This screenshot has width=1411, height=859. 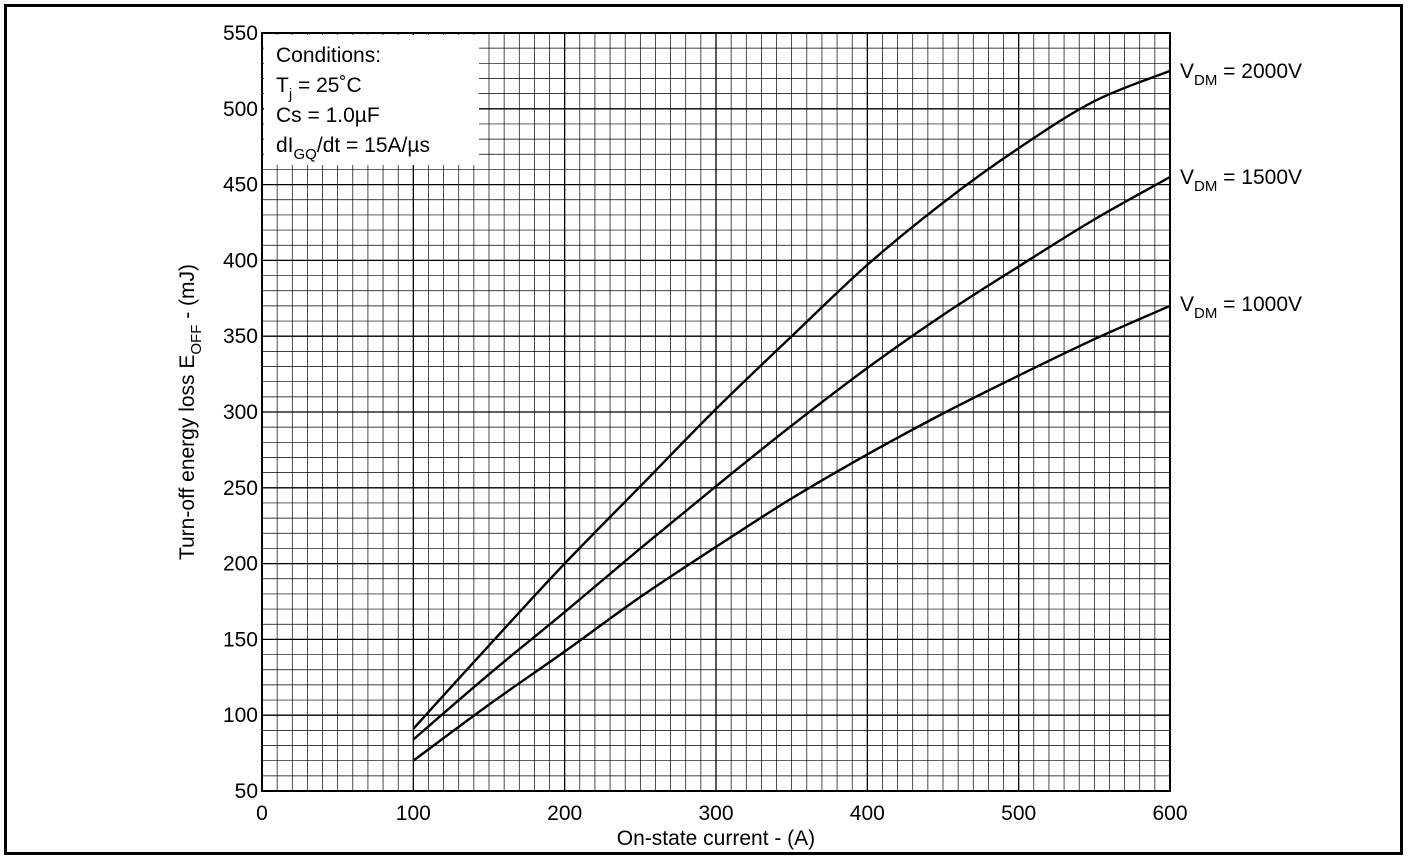 I want to click on y-tick-label: 350, so click(x=240, y=336).